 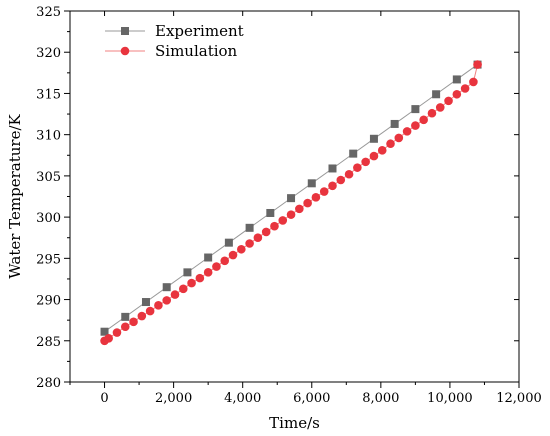 I want to click on x-tick-label: 4,000, so click(x=242, y=398).